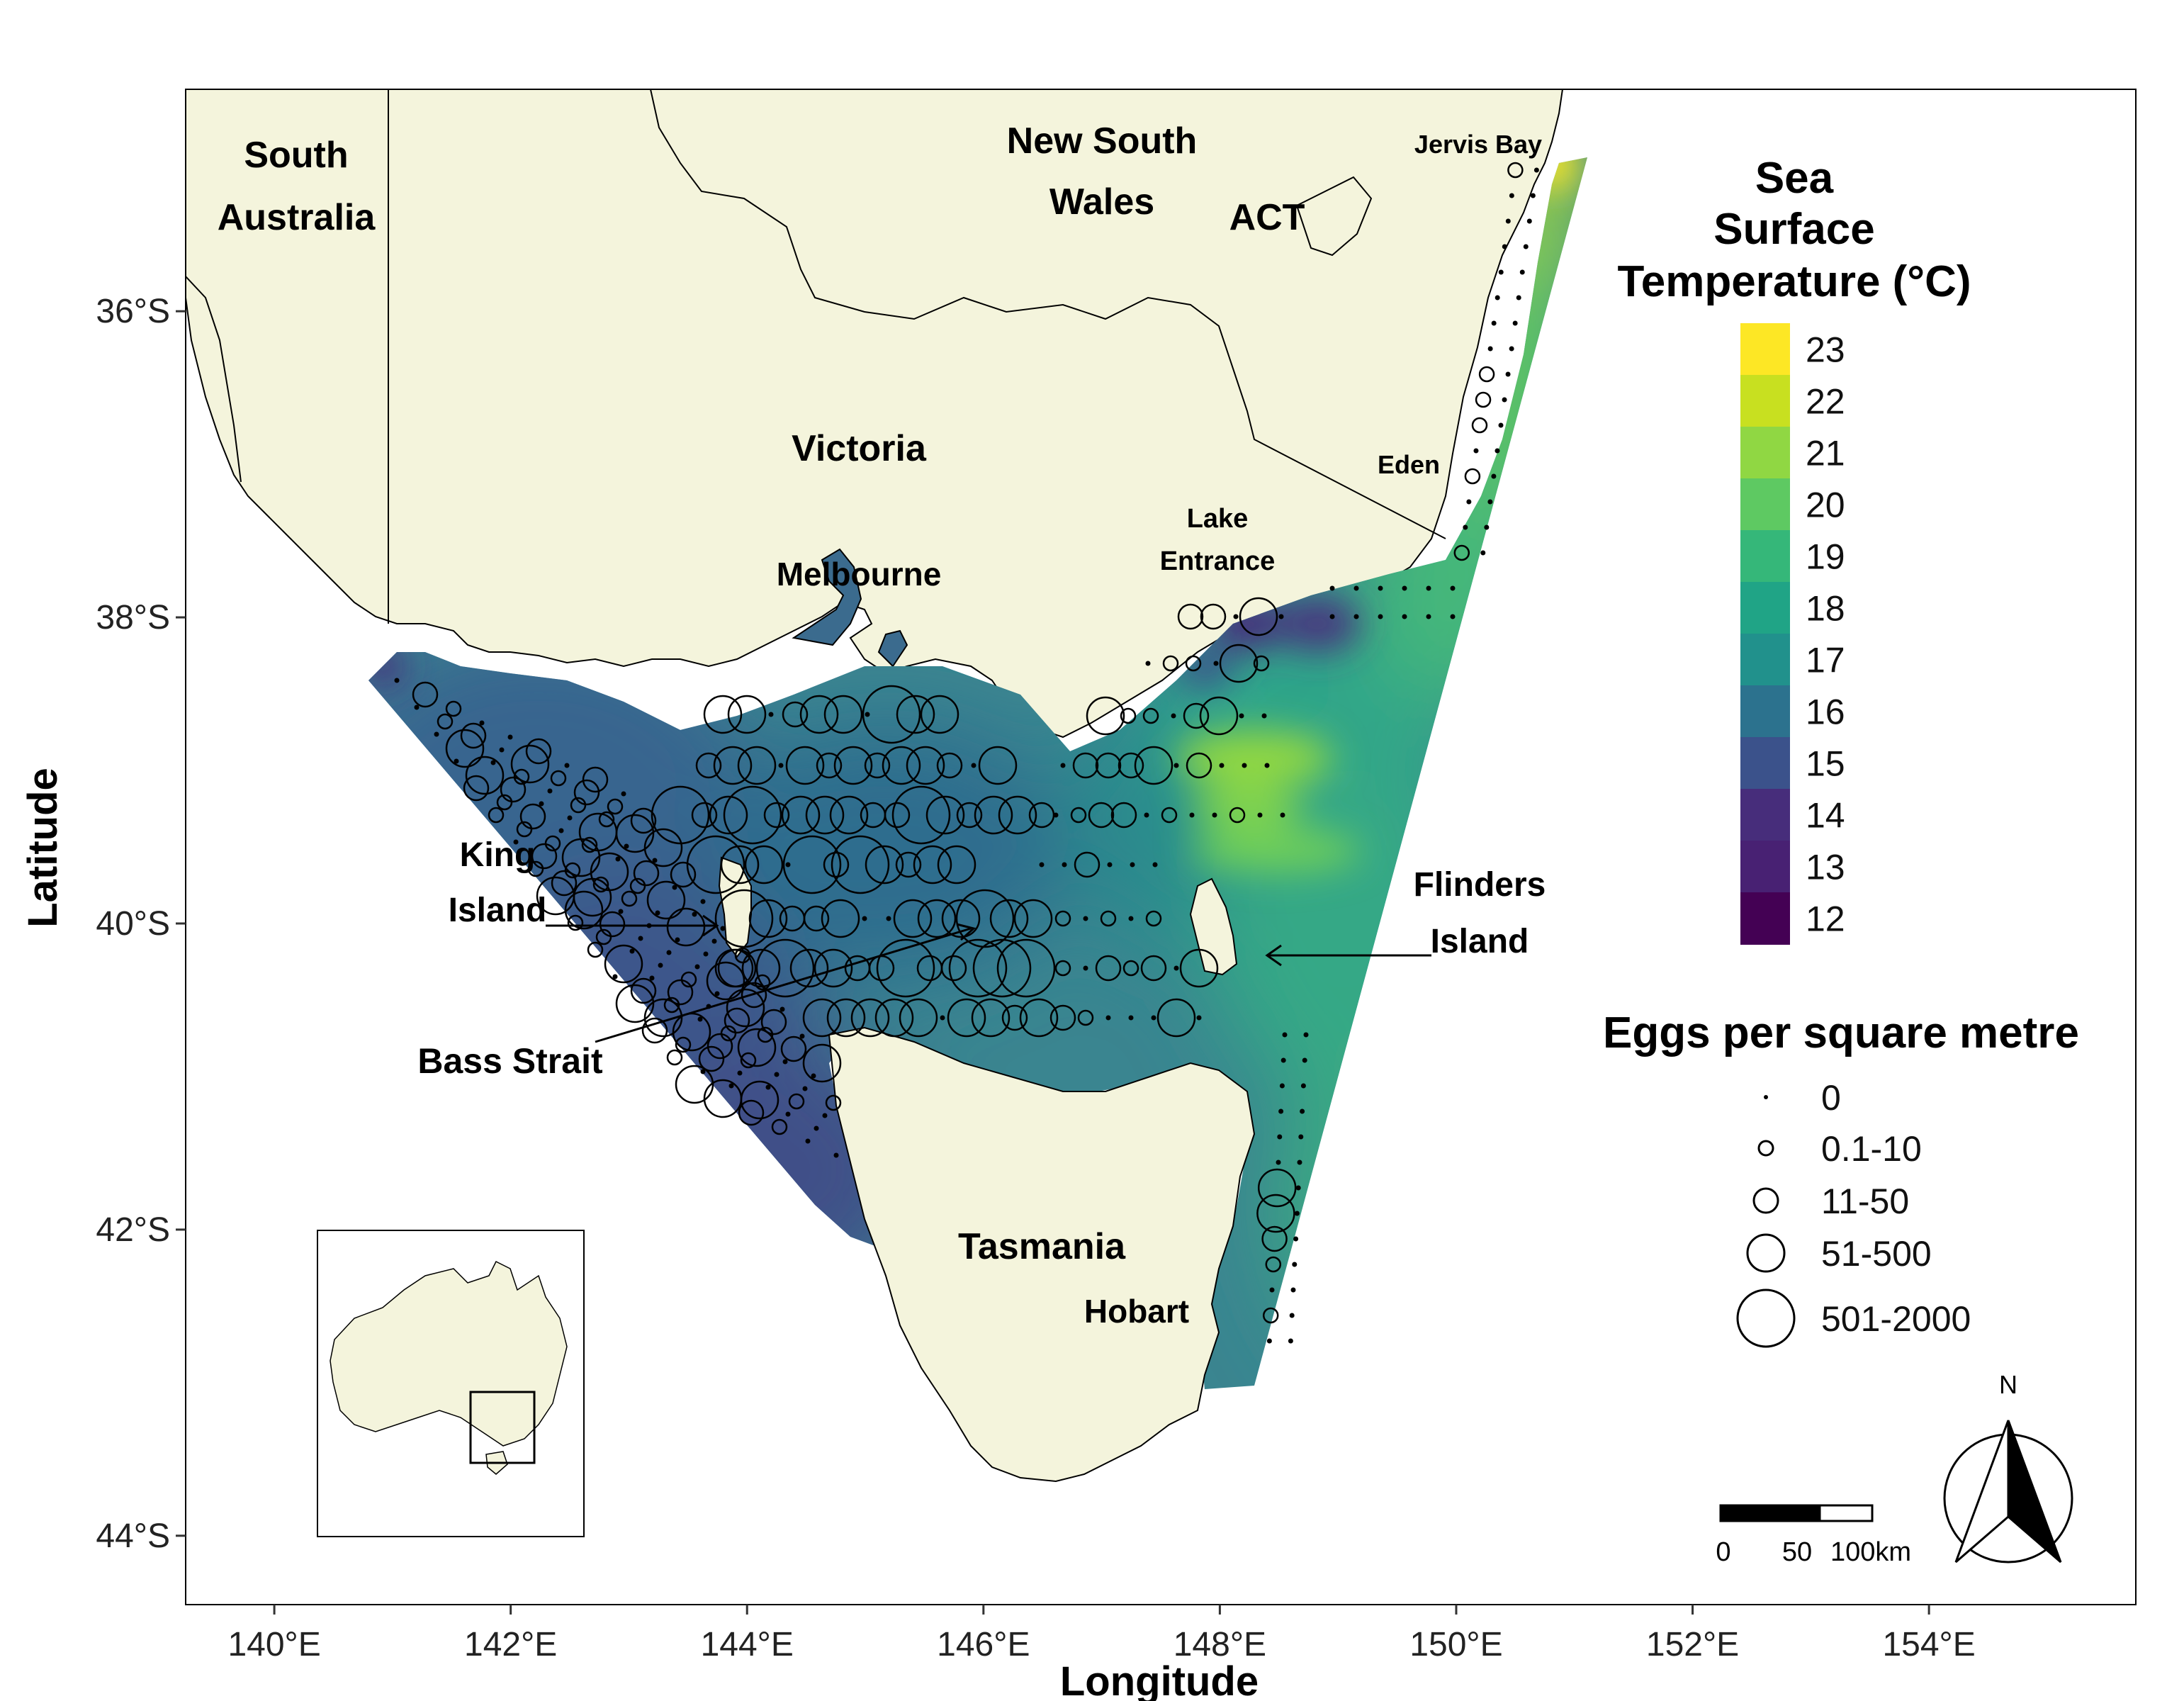 The image size is (2184, 1701). What do you see at coordinates (1871, 1552) in the screenshot?
I see `scale-label-100km: 100km` at bounding box center [1871, 1552].